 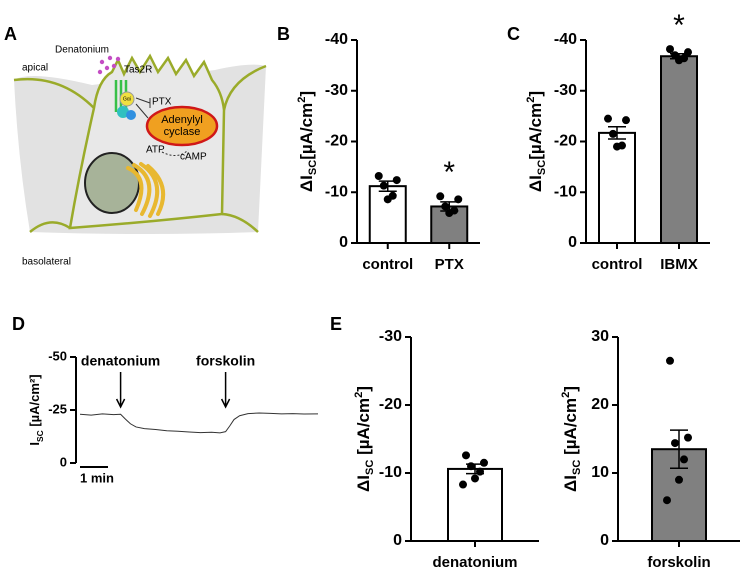 What do you see at coordinates (131, 115) in the screenshot?
I see `g-gamma` at bounding box center [131, 115].